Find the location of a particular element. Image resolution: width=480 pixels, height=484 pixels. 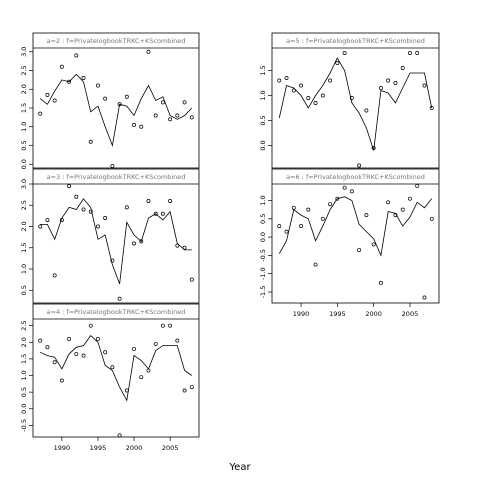

panel-frame is located at coordinates (116, 236).